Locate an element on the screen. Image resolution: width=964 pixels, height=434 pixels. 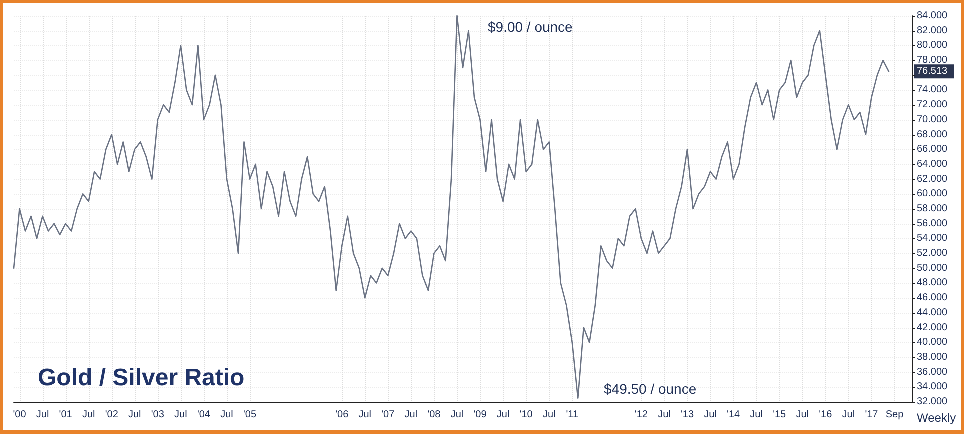
y-tick-label: 44.000 is located at coordinates (932, 312).